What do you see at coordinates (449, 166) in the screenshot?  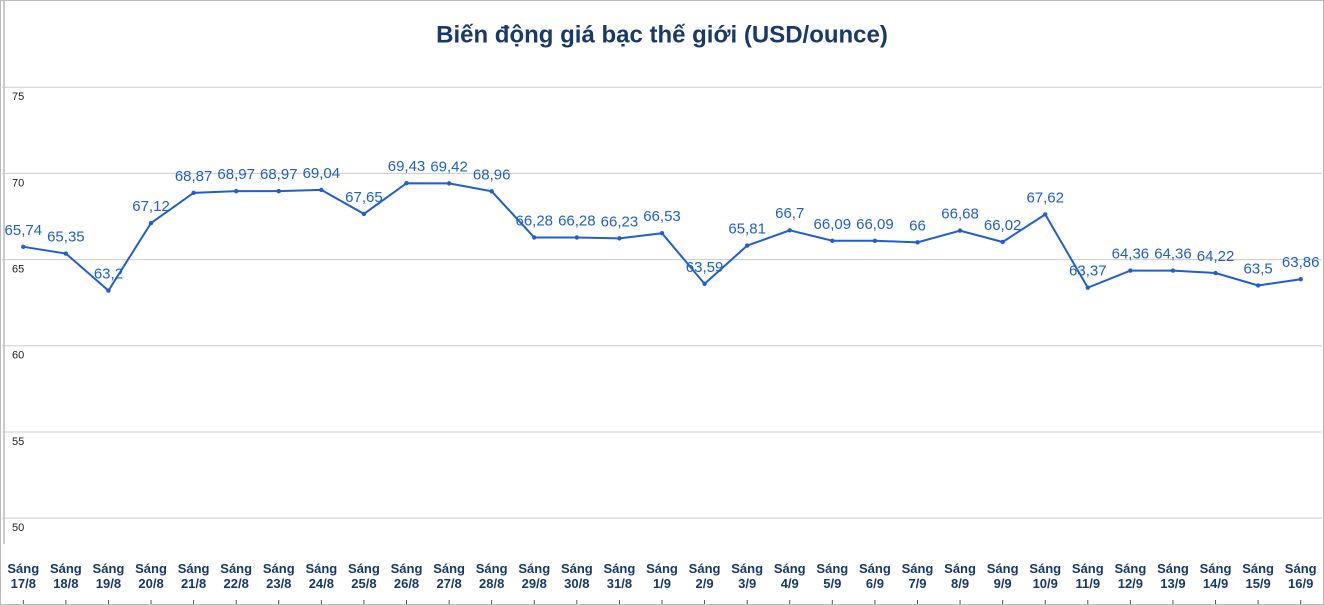 I see `value-label: 69,42` at bounding box center [449, 166].